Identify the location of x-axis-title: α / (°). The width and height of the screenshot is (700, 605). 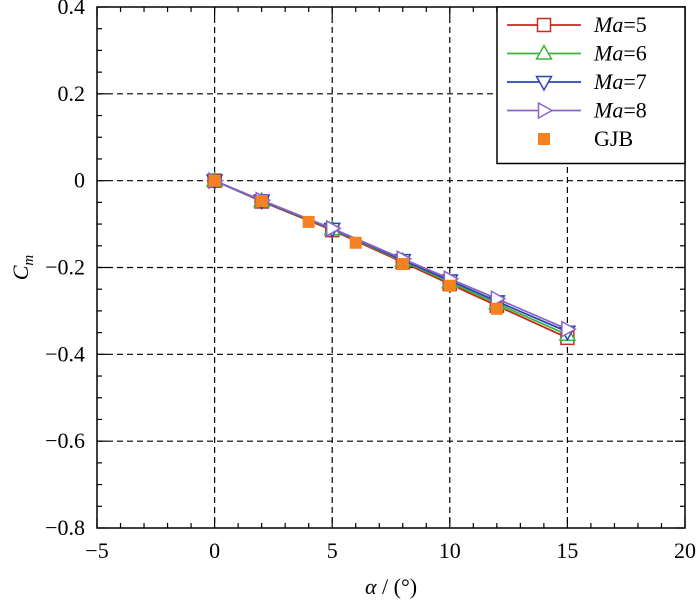
(391, 586).